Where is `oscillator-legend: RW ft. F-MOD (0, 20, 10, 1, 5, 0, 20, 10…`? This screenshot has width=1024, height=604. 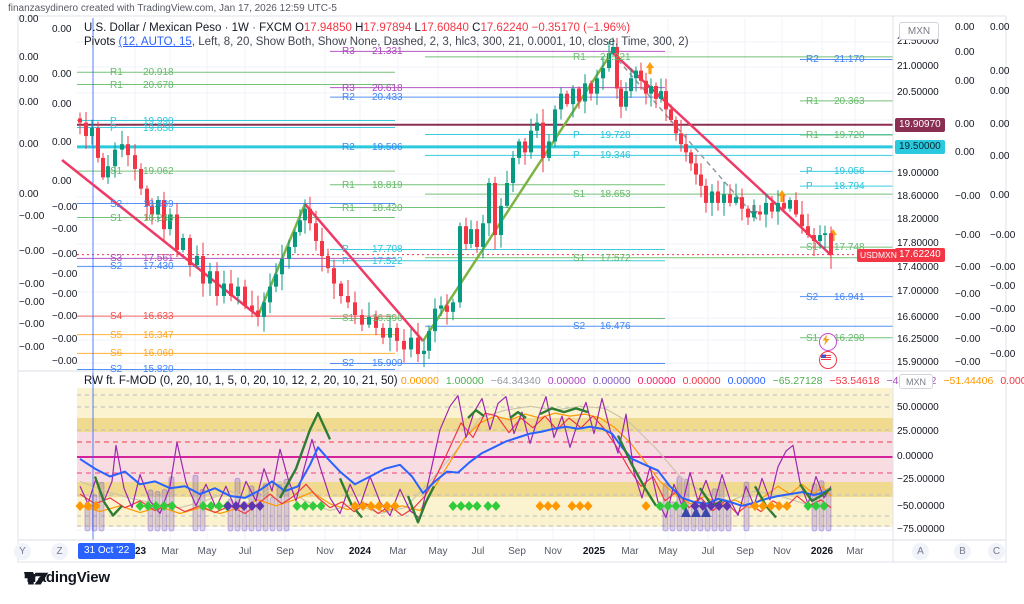 oscillator-legend: RW ft. F-MOD (0, 20, 10, 1, 5, 0, 20, 10… is located at coordinates (554, 382).